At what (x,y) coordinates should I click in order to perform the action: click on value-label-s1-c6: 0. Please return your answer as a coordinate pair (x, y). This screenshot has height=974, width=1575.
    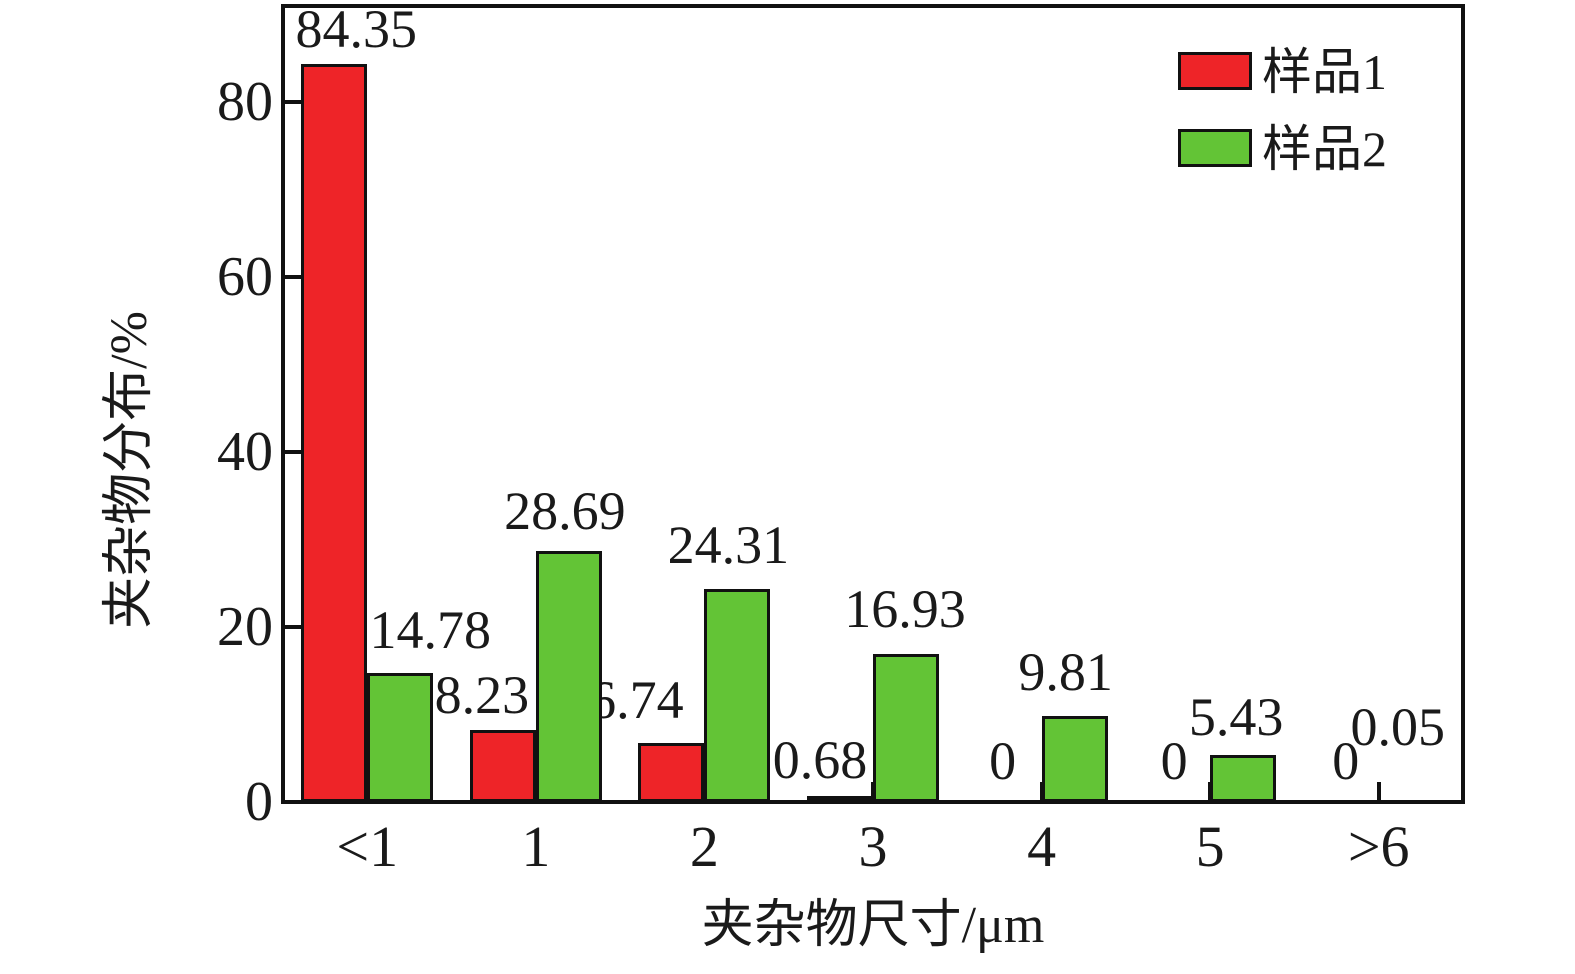
    Looking at the image, I should click on (1346, 761).